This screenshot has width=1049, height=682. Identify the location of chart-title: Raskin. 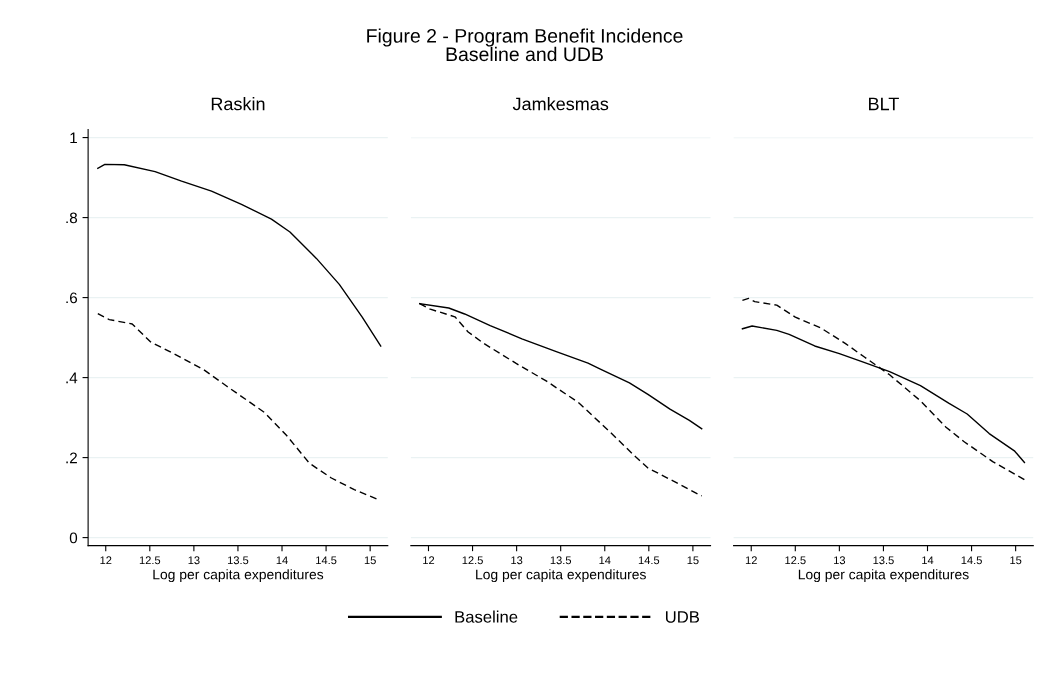
(238, 104).